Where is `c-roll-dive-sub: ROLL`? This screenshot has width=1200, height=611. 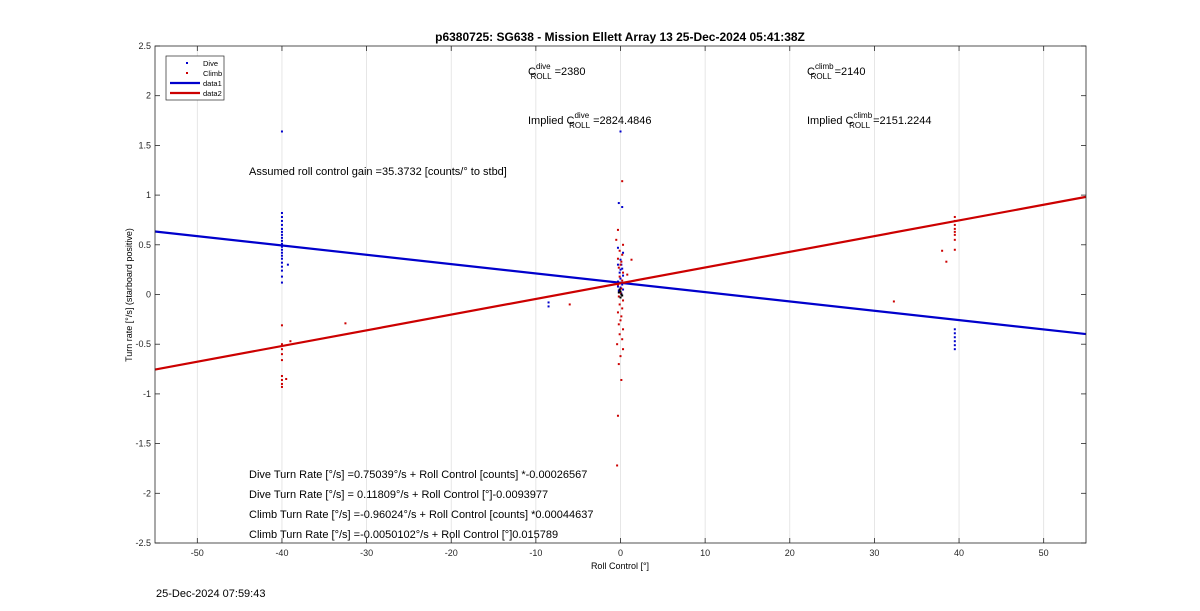 c-roll-dive-sub: ROLL is located at coordinates (541, 76).